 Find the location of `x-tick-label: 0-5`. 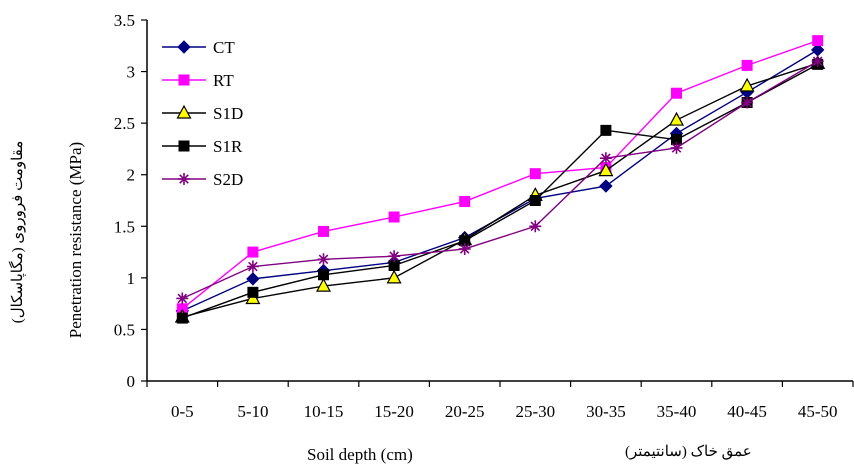

x-tick-label: 0-5 is located at coordinates (182, 411).